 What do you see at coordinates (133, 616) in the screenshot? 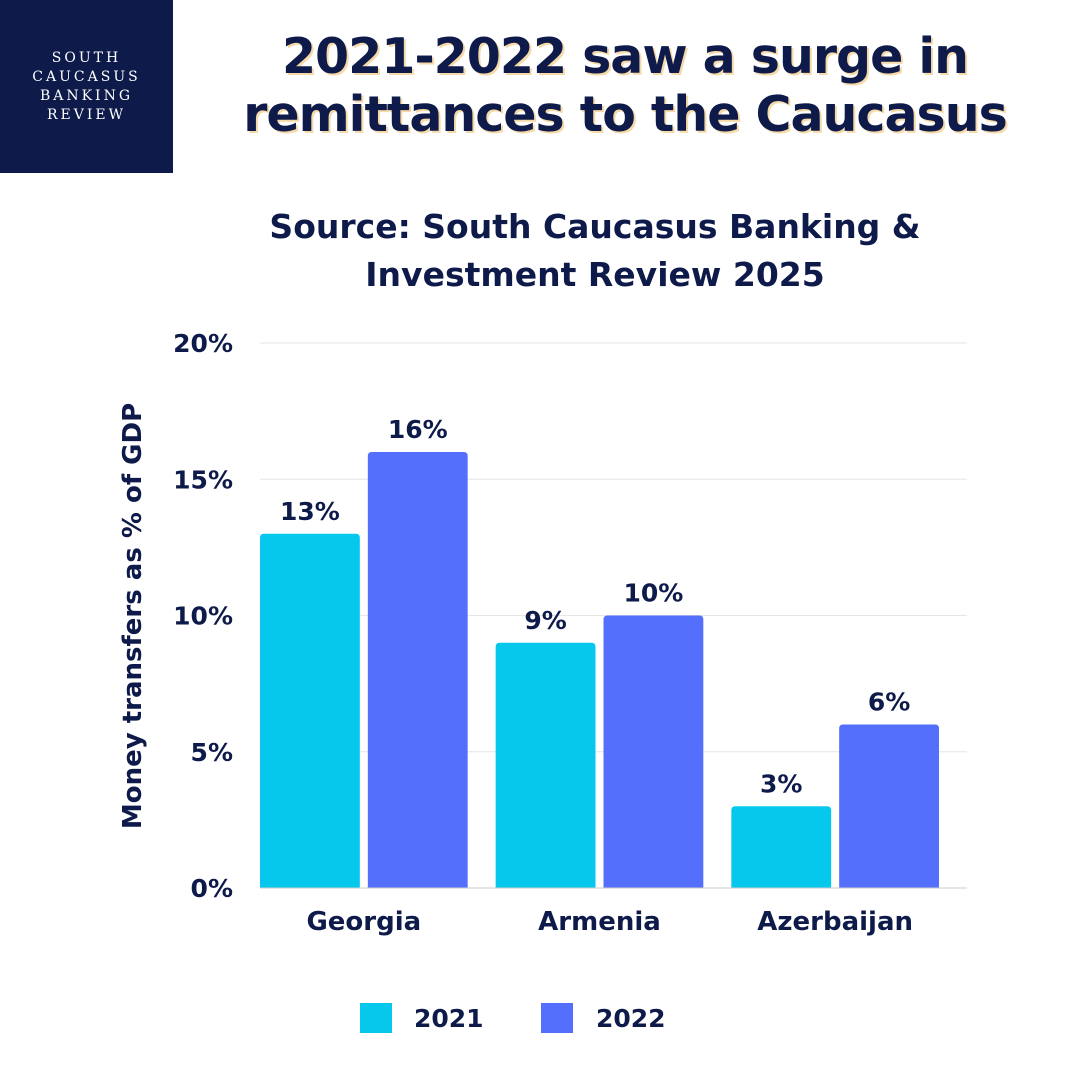
I see `y-axis-label: Money transfers as % of GDP` at bounding box center [133, 616].